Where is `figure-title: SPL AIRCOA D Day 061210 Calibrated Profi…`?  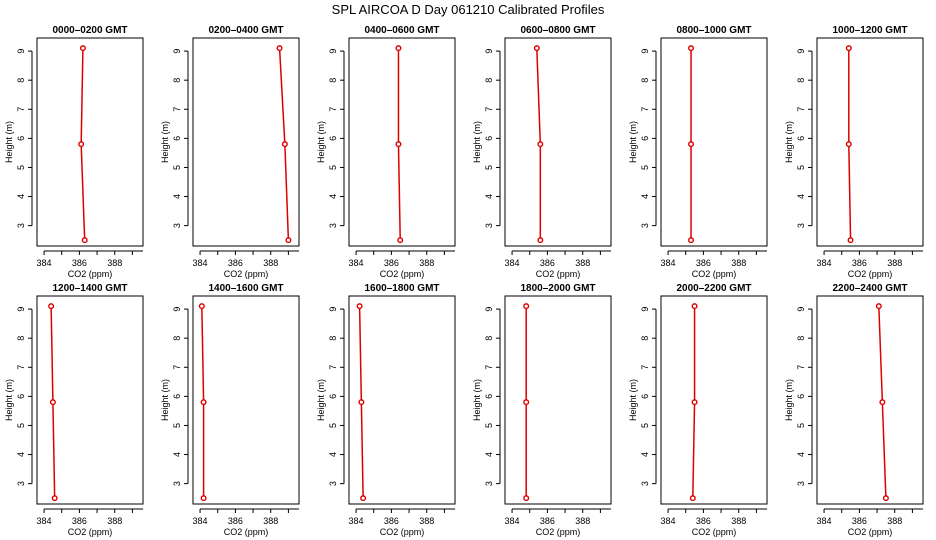
figure-title: SPL AIRCOA D Day 061210 Calibrated Profi… is located at coordinates (468, 9).